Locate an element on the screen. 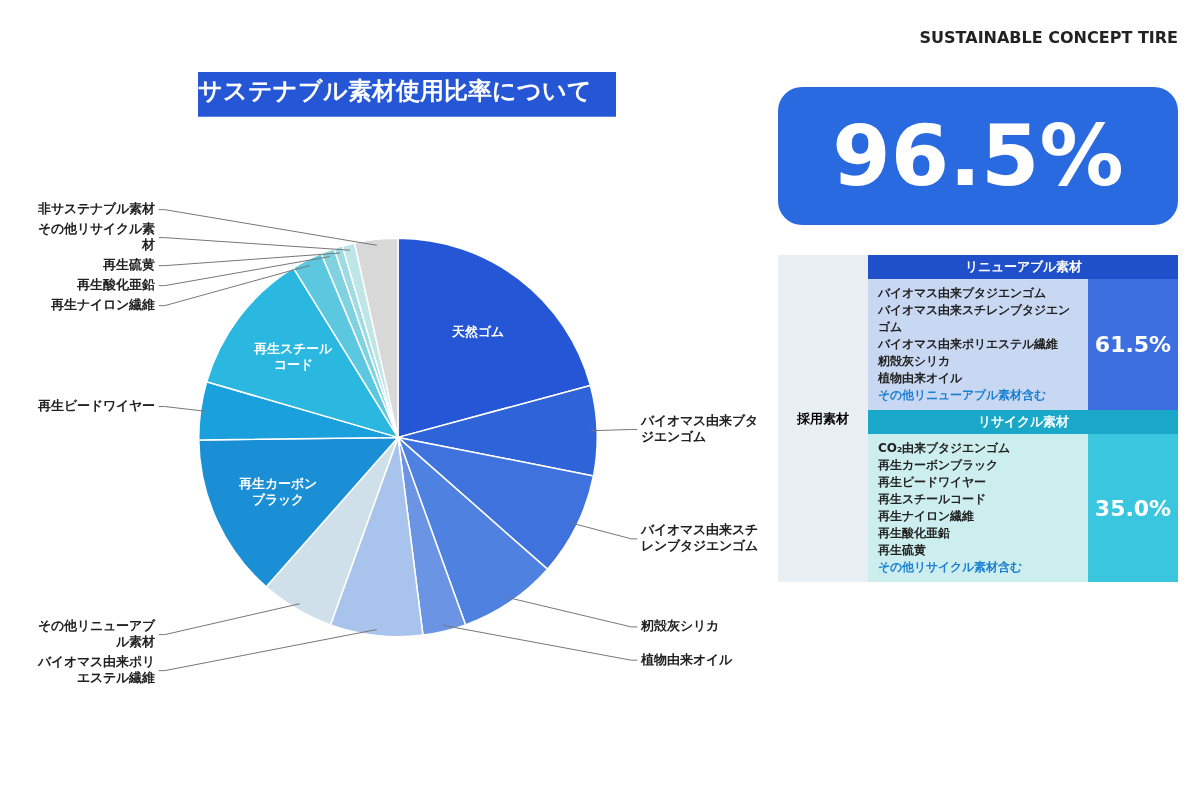 This screenshot has width=1200, height=800. slice-label: 再生ビードワイヤー is located at coordinates (95, 405).